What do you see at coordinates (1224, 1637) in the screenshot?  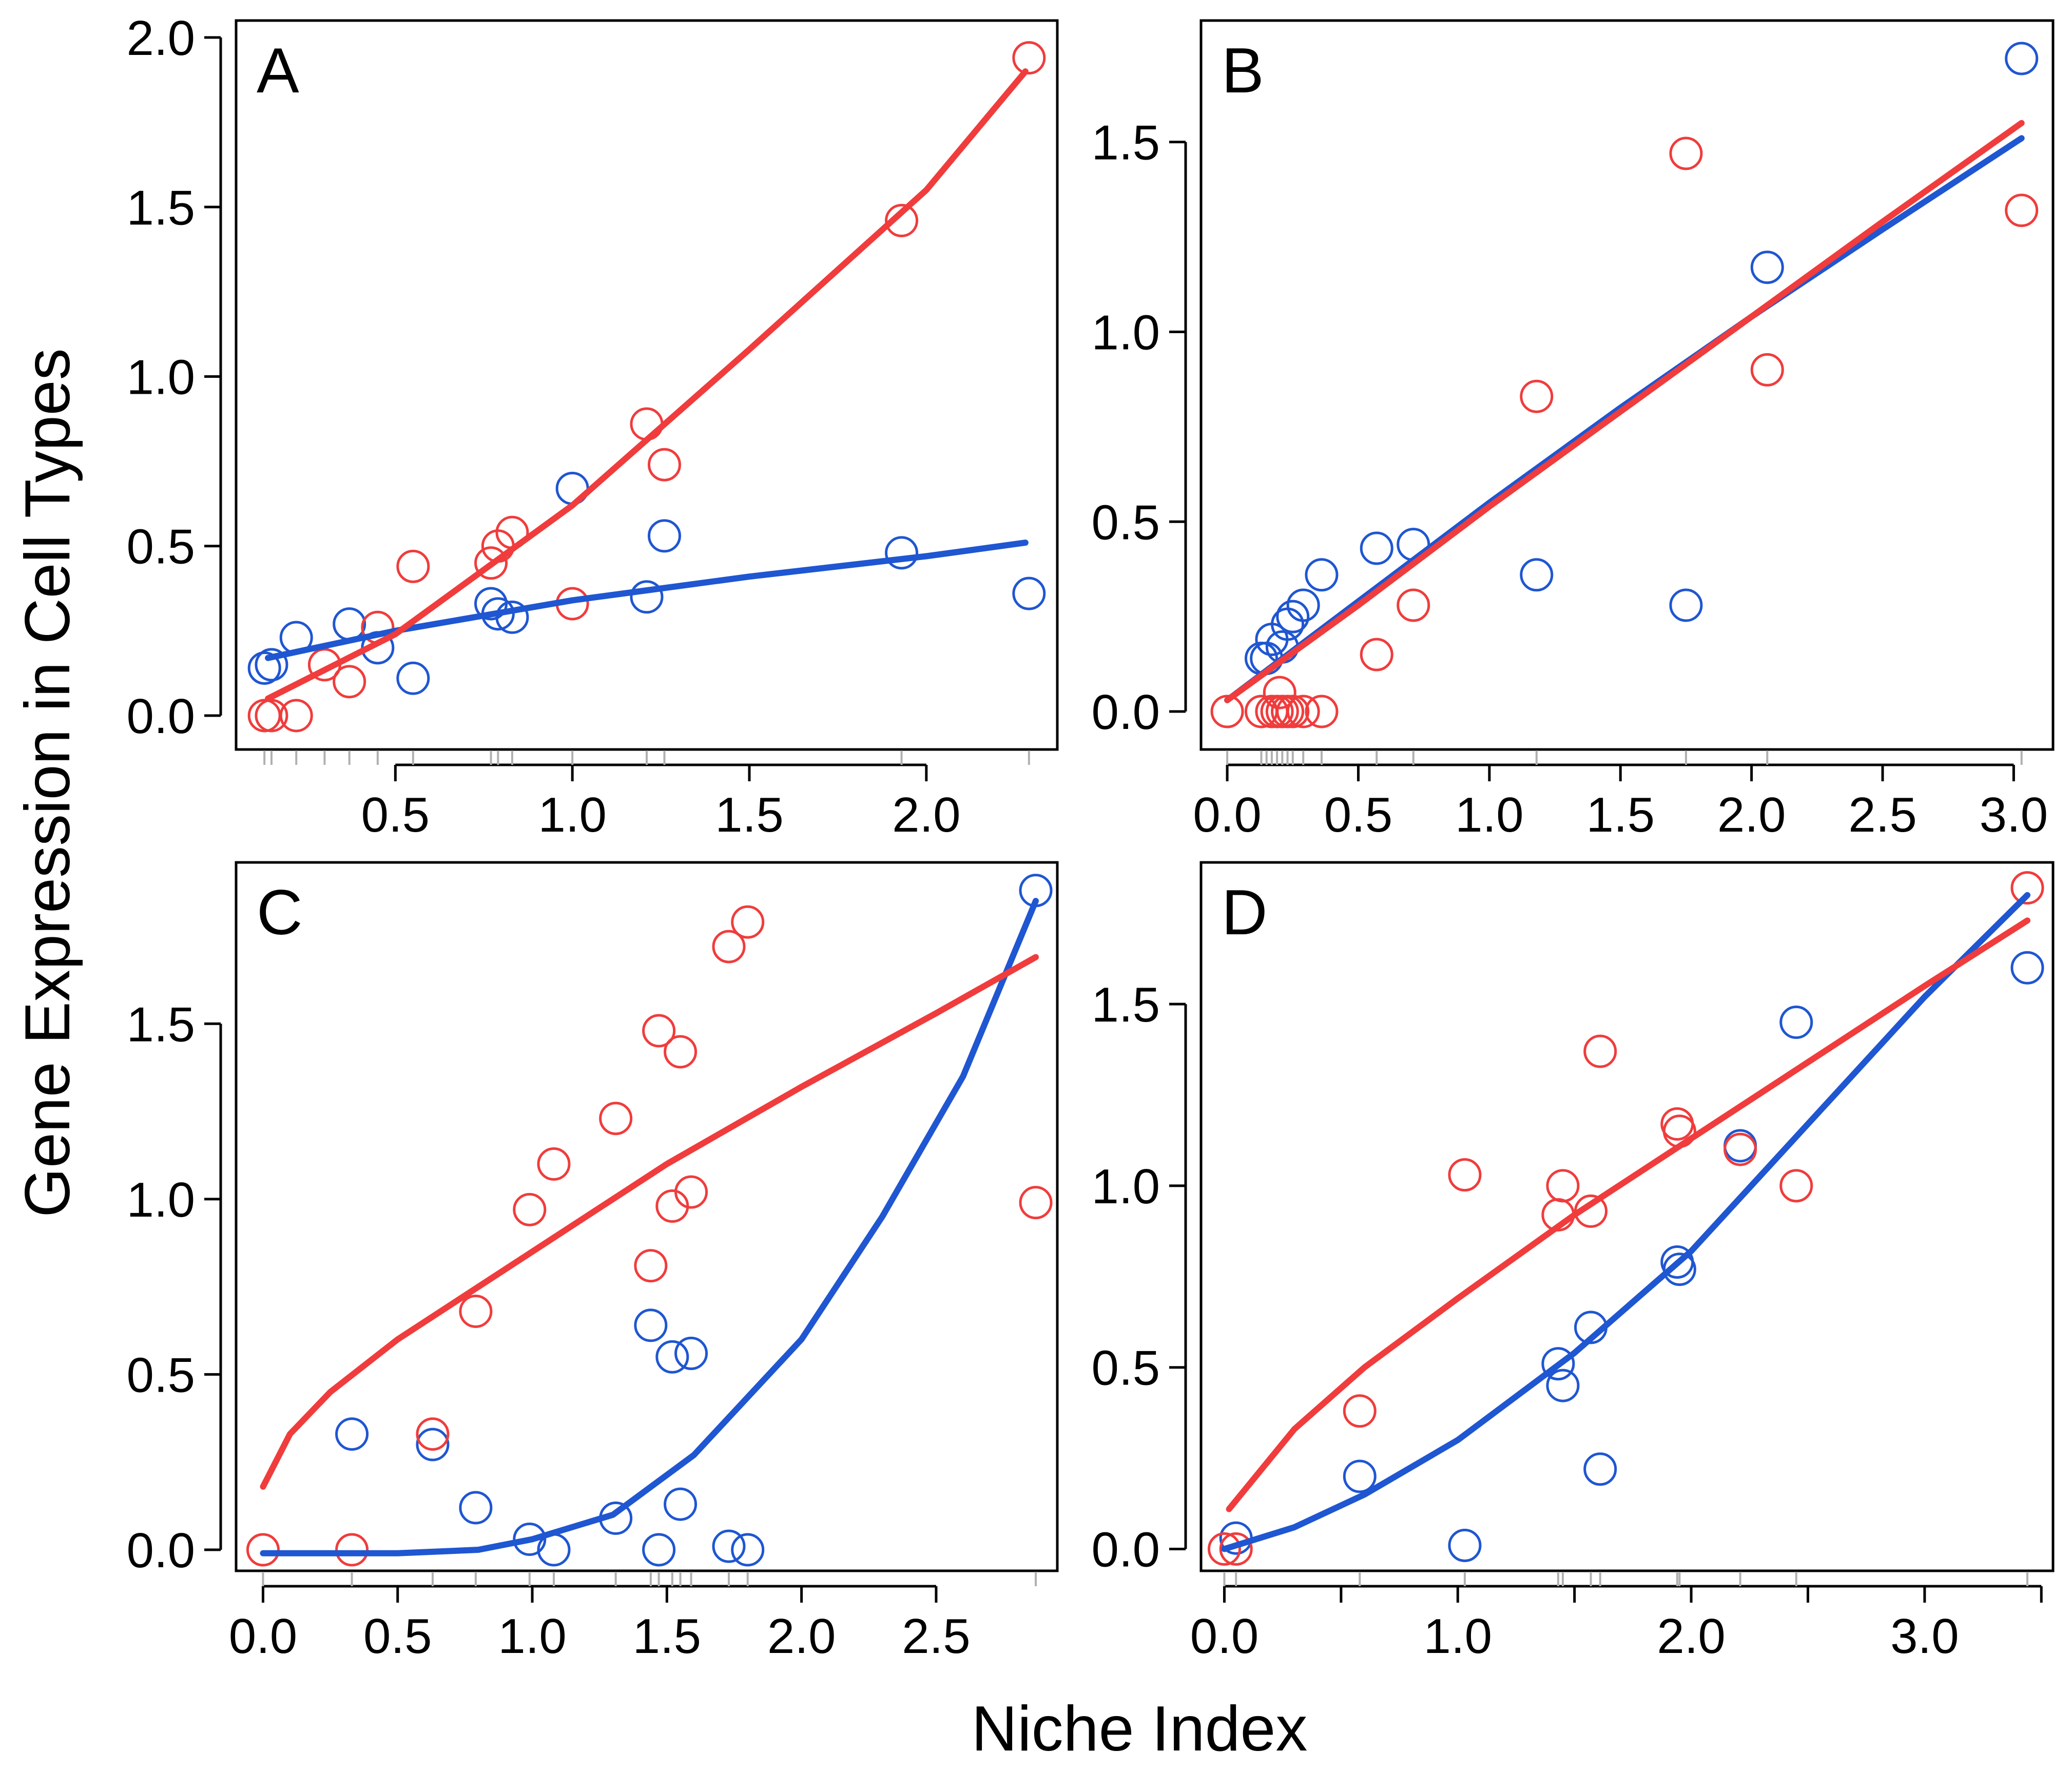 I see `x-tick-label-d-0: 0.0` at bounding box center [1224, 1637].